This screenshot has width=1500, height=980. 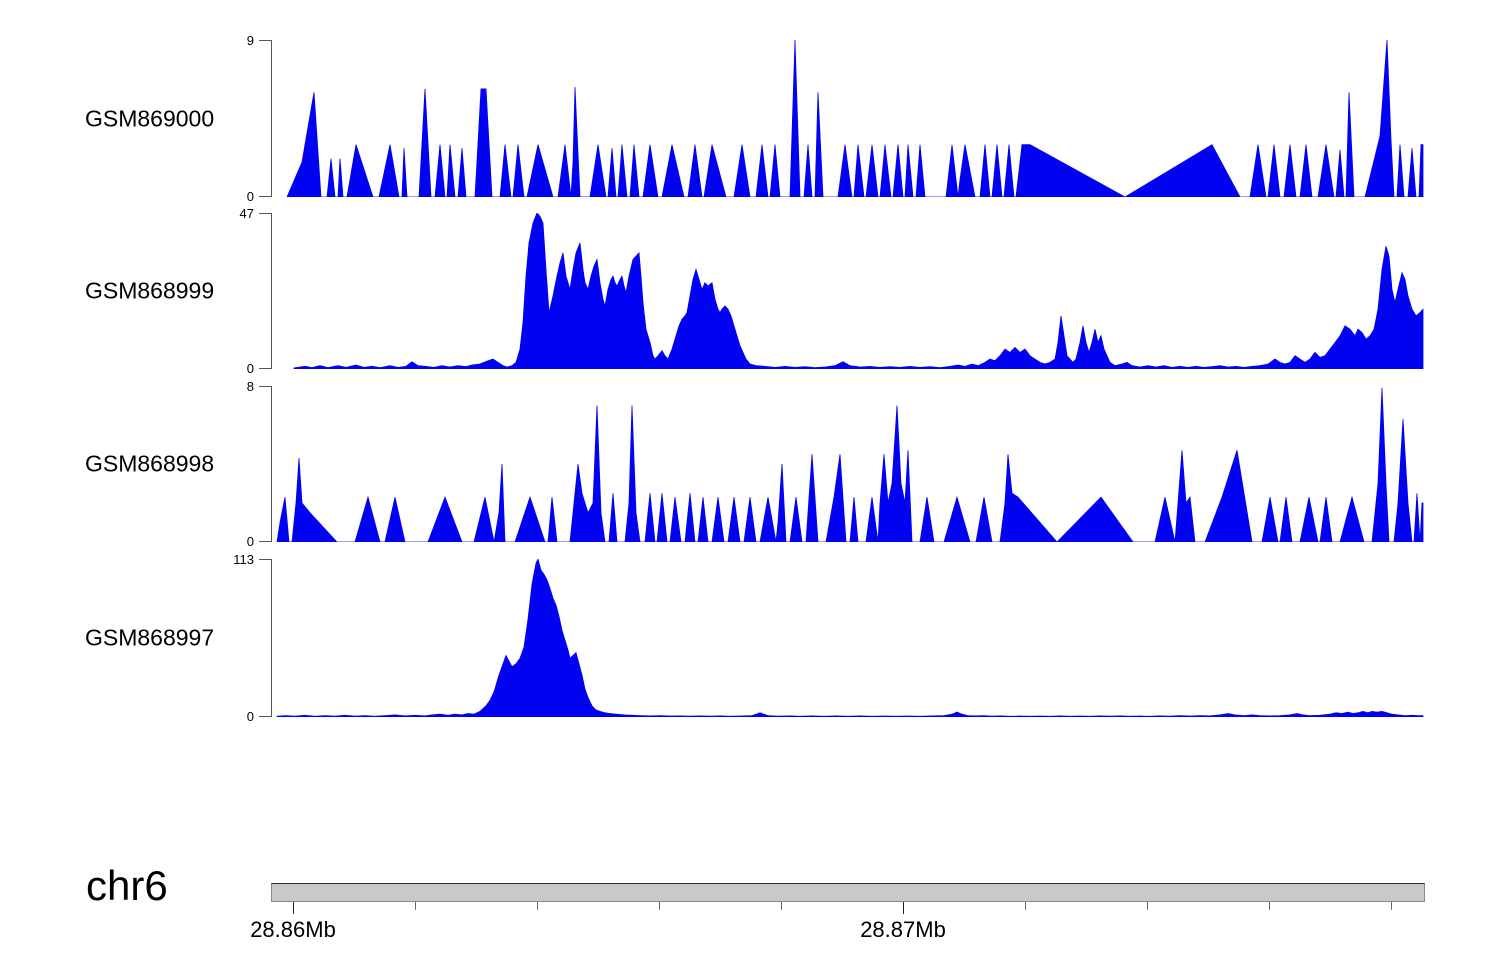 What do you see at coordinates (243, 559) in the screenshot?
I see `y-axis-max-label: 113` at bounding box center [243, 559].